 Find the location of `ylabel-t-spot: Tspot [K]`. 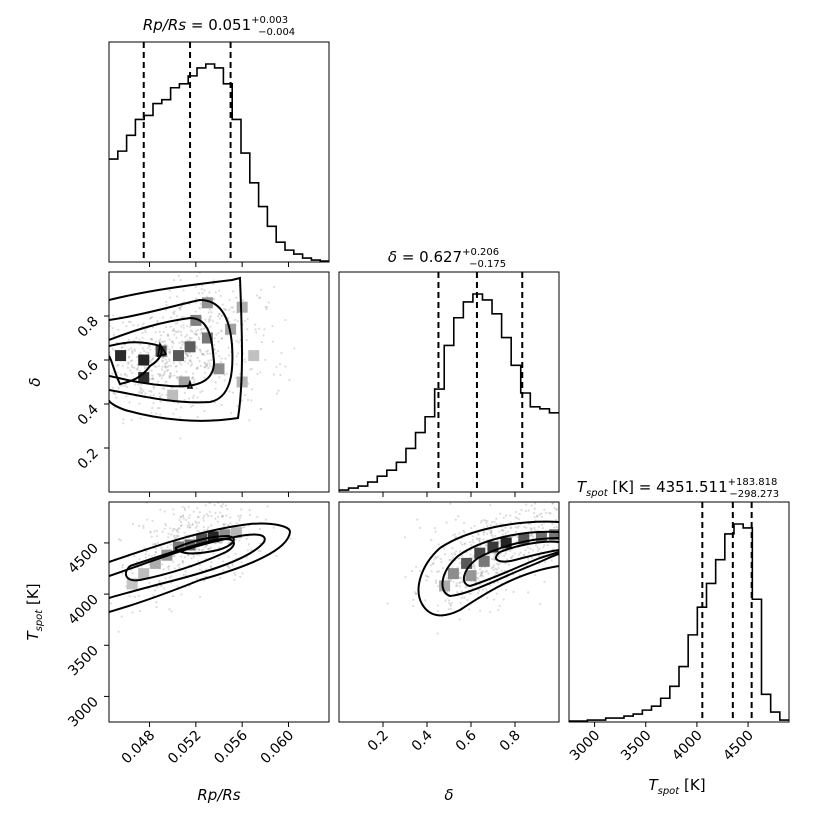

ylabel-t-spot: Tspot [K] is located at coordinates (34, 611).